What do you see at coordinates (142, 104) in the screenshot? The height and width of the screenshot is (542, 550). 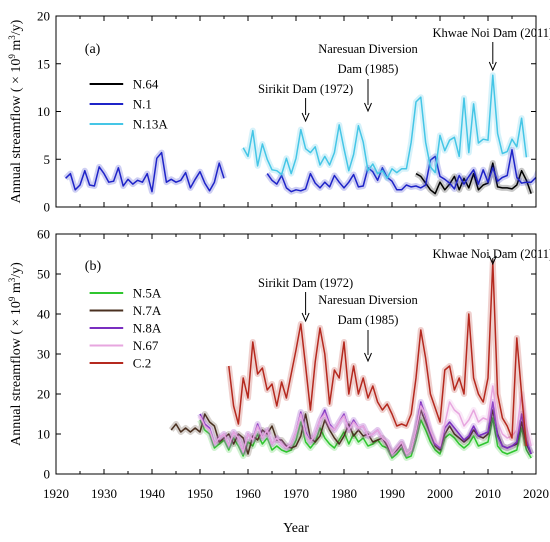 I see `legend-label-n1: N.1` at bounding box center [142, 104].